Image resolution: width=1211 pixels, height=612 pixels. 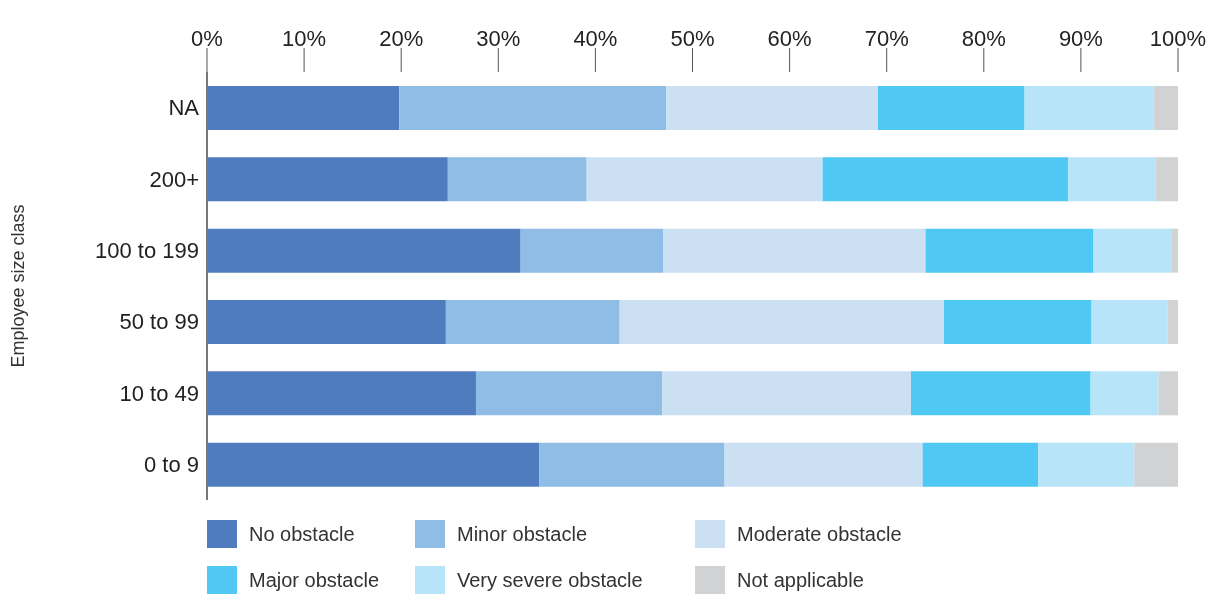 I want to click on legend-label: Major obstacle, so click(x=314, y=580).